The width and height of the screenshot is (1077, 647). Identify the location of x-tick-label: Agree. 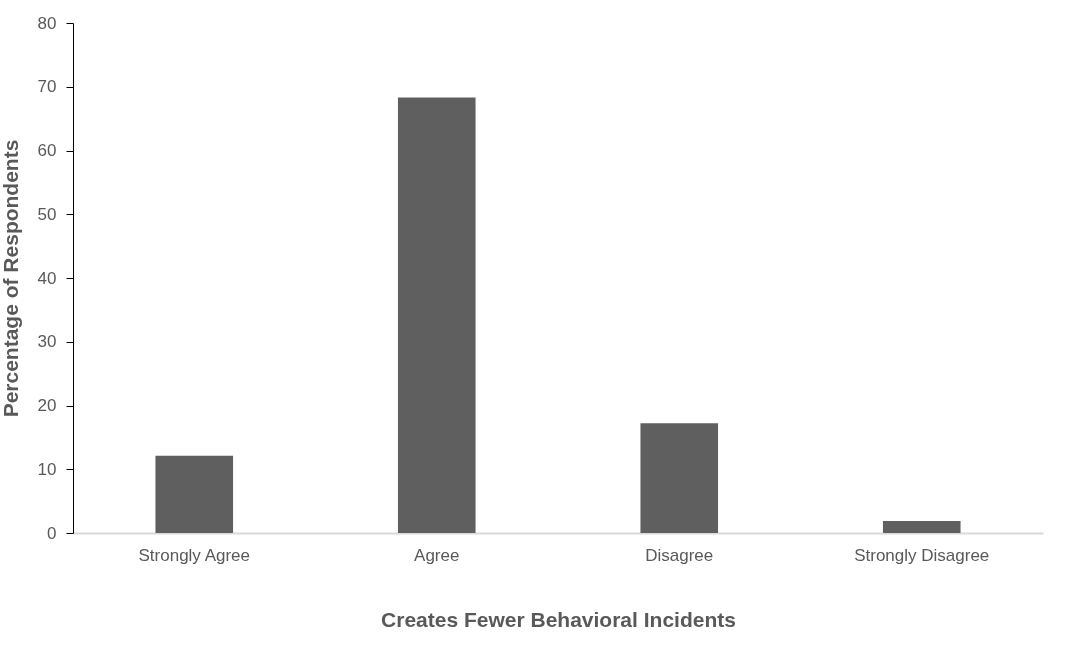
(437, 555).